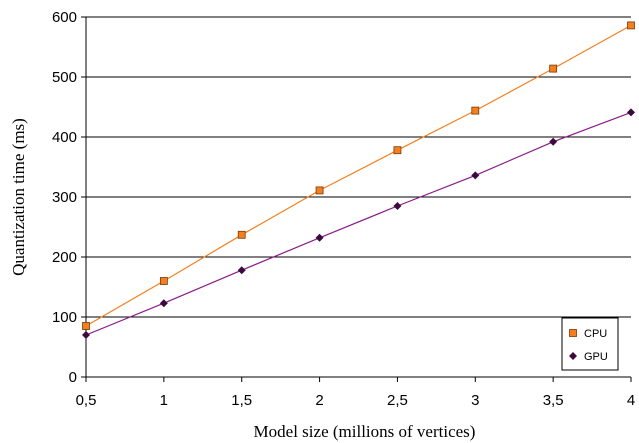 The image size is (639, 443). What do you see at coordinates (319, 400) in the screenshot?
I see `x-tick-label: 2` at bounding box center [319, 400].